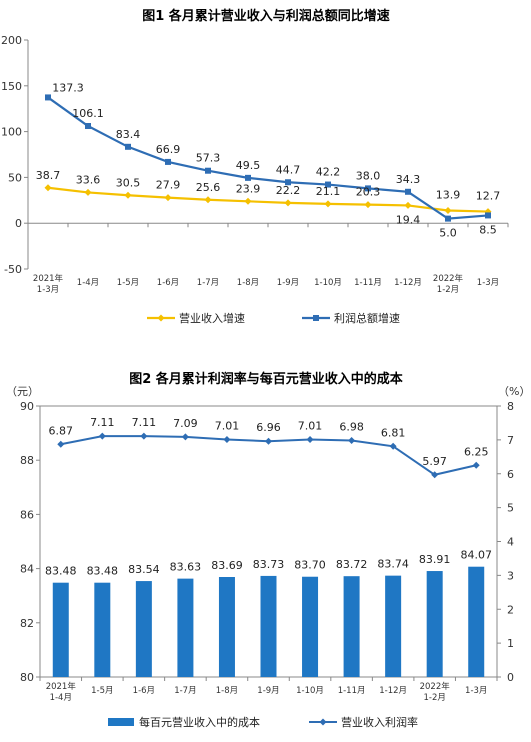 Image resolution: width=531 pixels, height=742 pixels. I want to click on x-tick-label: 2021年, so click(48, 278).